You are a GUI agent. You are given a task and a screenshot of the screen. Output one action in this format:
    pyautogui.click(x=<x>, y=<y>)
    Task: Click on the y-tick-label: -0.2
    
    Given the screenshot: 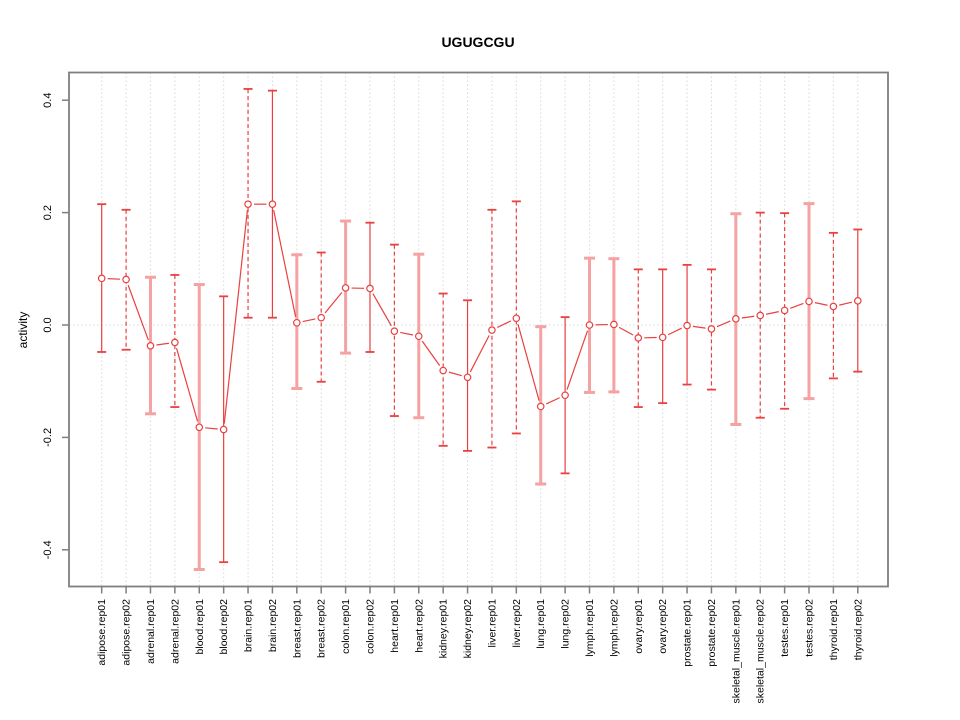 What is the action you would take?
    pyautogui.click(x=48, y=437)
    